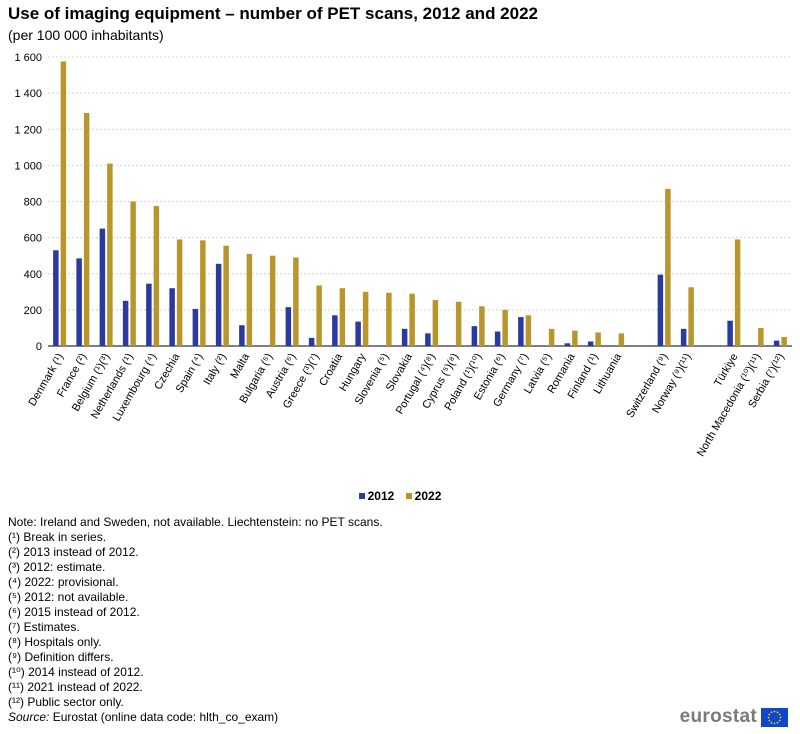 Image resolution: width=800 pixels, height=734 pixels. Describe the element at coordinates (28, 94) in the screenshot. I see `y-tick-label: 1 400` at that location.